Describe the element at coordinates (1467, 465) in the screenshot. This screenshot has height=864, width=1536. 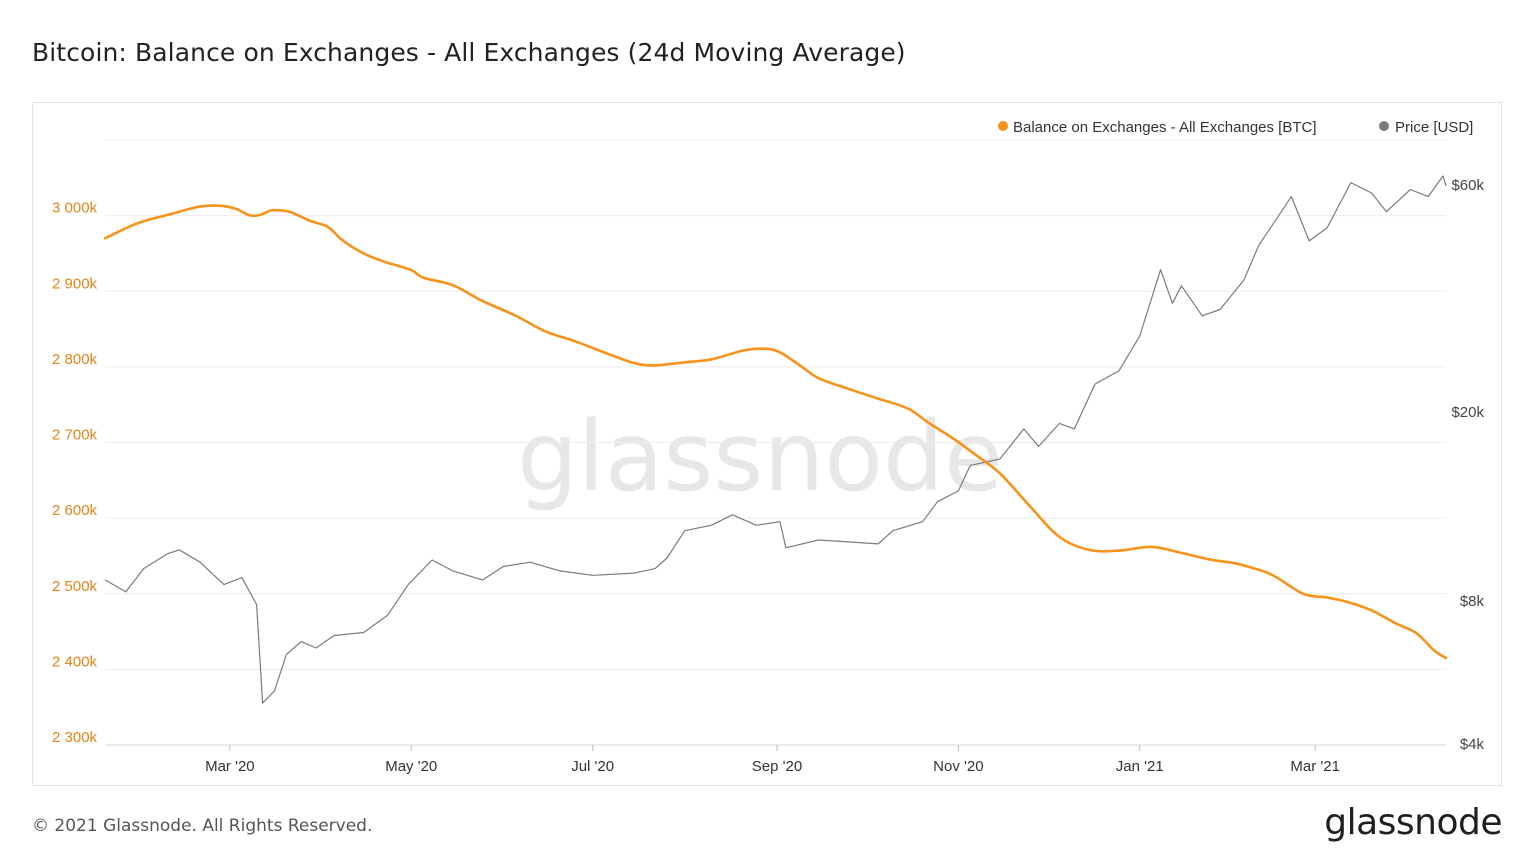
I see `right-axis: $4k $8k $20k $60k` at that location.